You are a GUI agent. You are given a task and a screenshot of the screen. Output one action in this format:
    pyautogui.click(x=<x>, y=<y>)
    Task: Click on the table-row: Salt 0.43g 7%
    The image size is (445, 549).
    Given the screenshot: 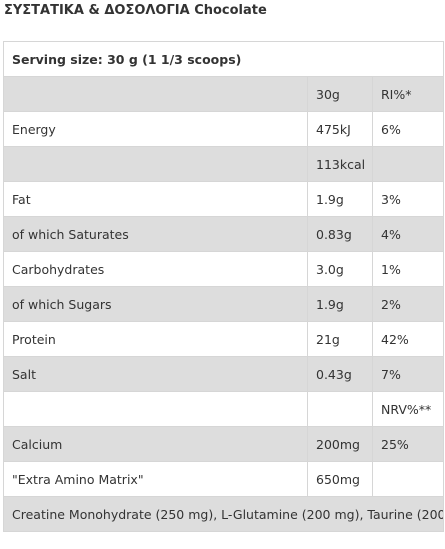 What is the action you would take?
    pyautogui.click(x=224, y=374)
    